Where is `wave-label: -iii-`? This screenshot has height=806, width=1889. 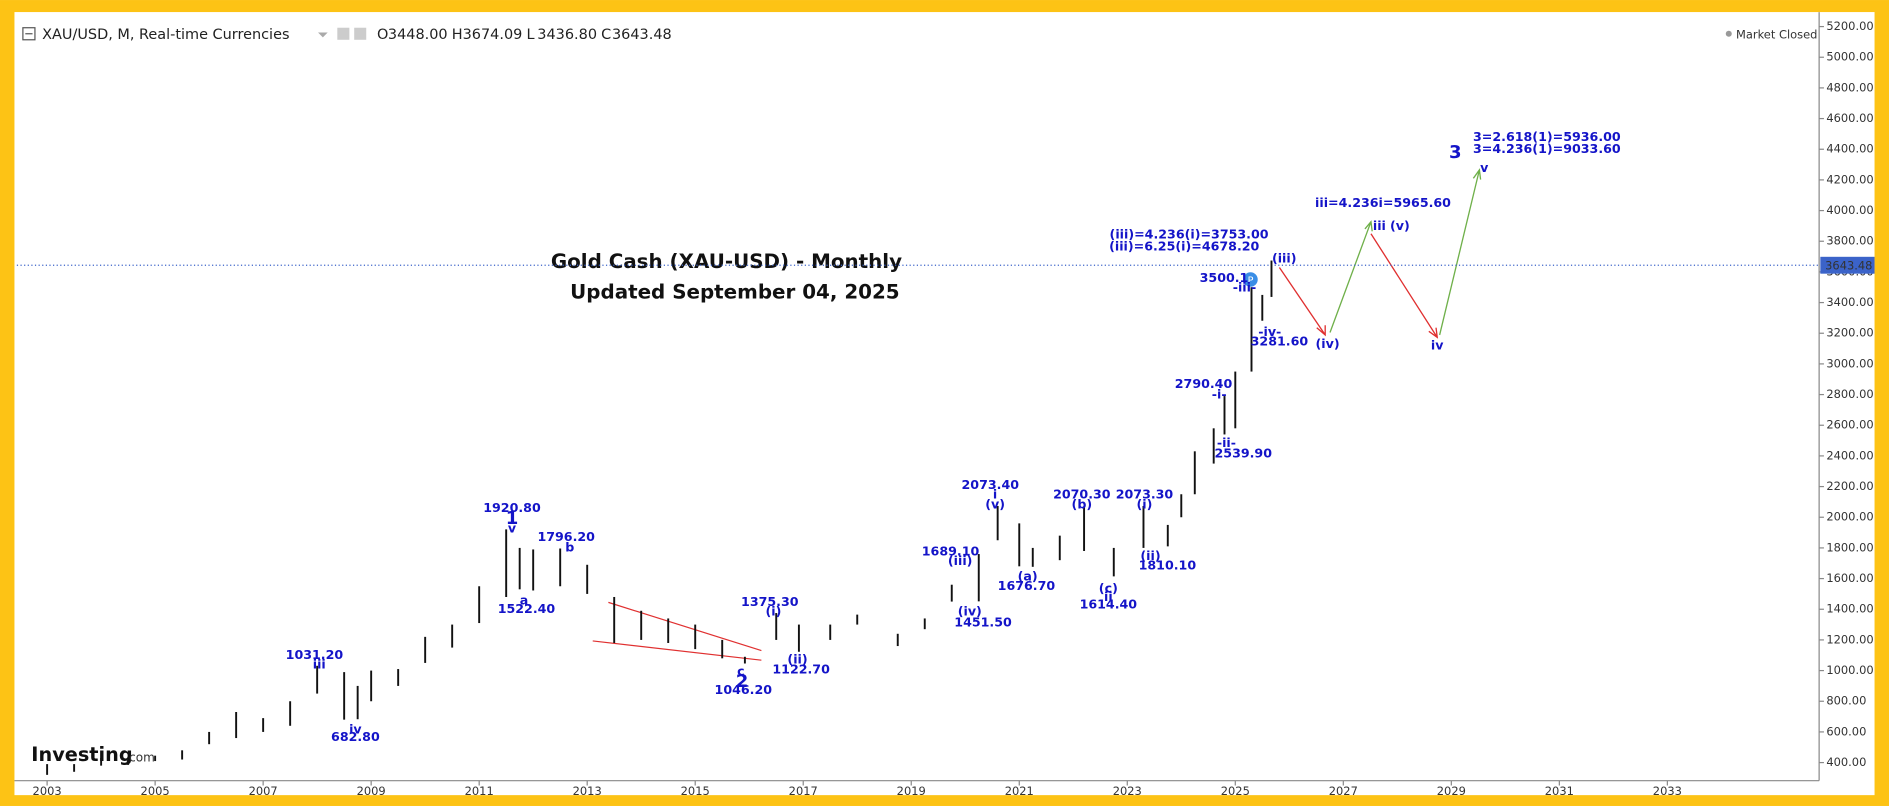 wave-label: -iii- is located at coordinates (1244, 286).